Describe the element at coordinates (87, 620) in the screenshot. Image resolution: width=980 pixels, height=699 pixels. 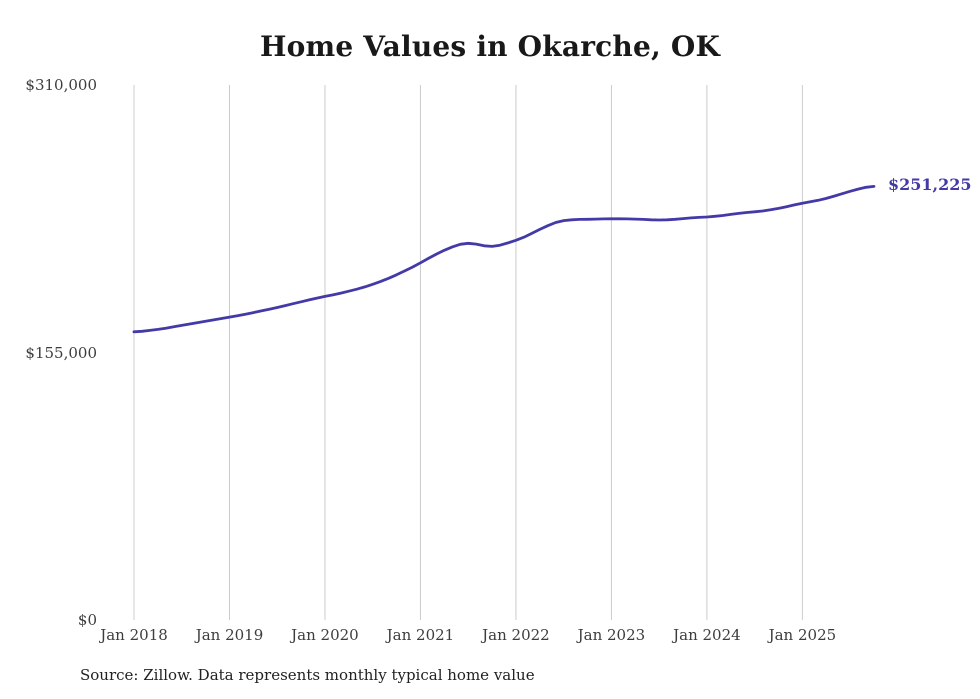
I see `y-tick-label: $0` at that location.